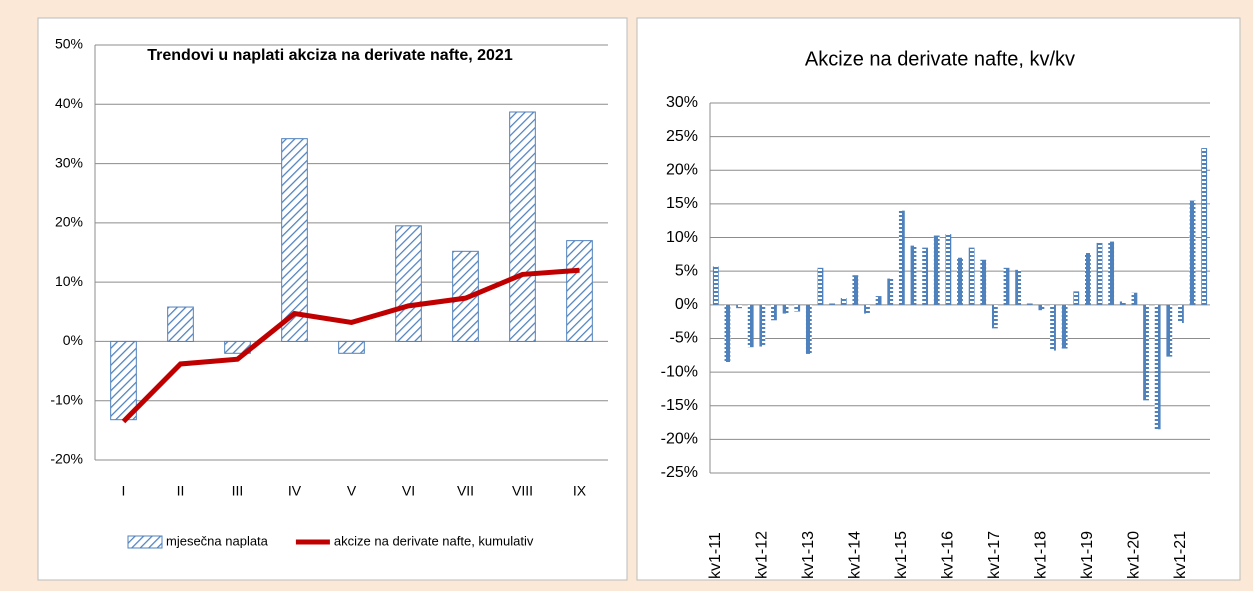  Describe the element at coordinates (948, 555) in the screenshot. I see `x-tick-label: kv1-16` at that location.